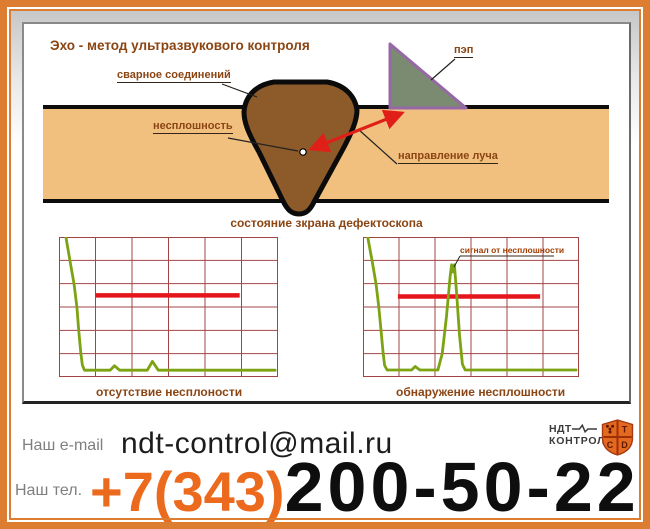 The height and width of the screenshot is (529, 650). What do you see at coordinates (625, 430) in the screenshot?
I see `shield-letter-tr: Т` at bounding box center [625, 430].